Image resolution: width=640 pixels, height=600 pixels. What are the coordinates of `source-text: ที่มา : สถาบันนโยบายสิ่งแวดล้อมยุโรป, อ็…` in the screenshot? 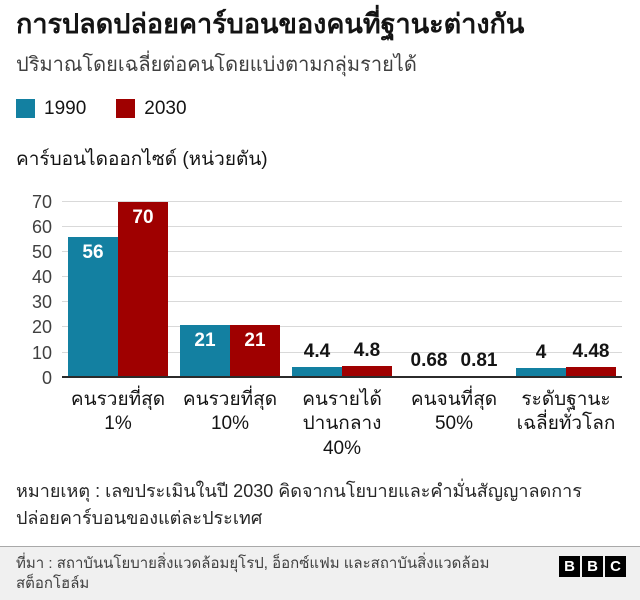 It's located at (253, 574).